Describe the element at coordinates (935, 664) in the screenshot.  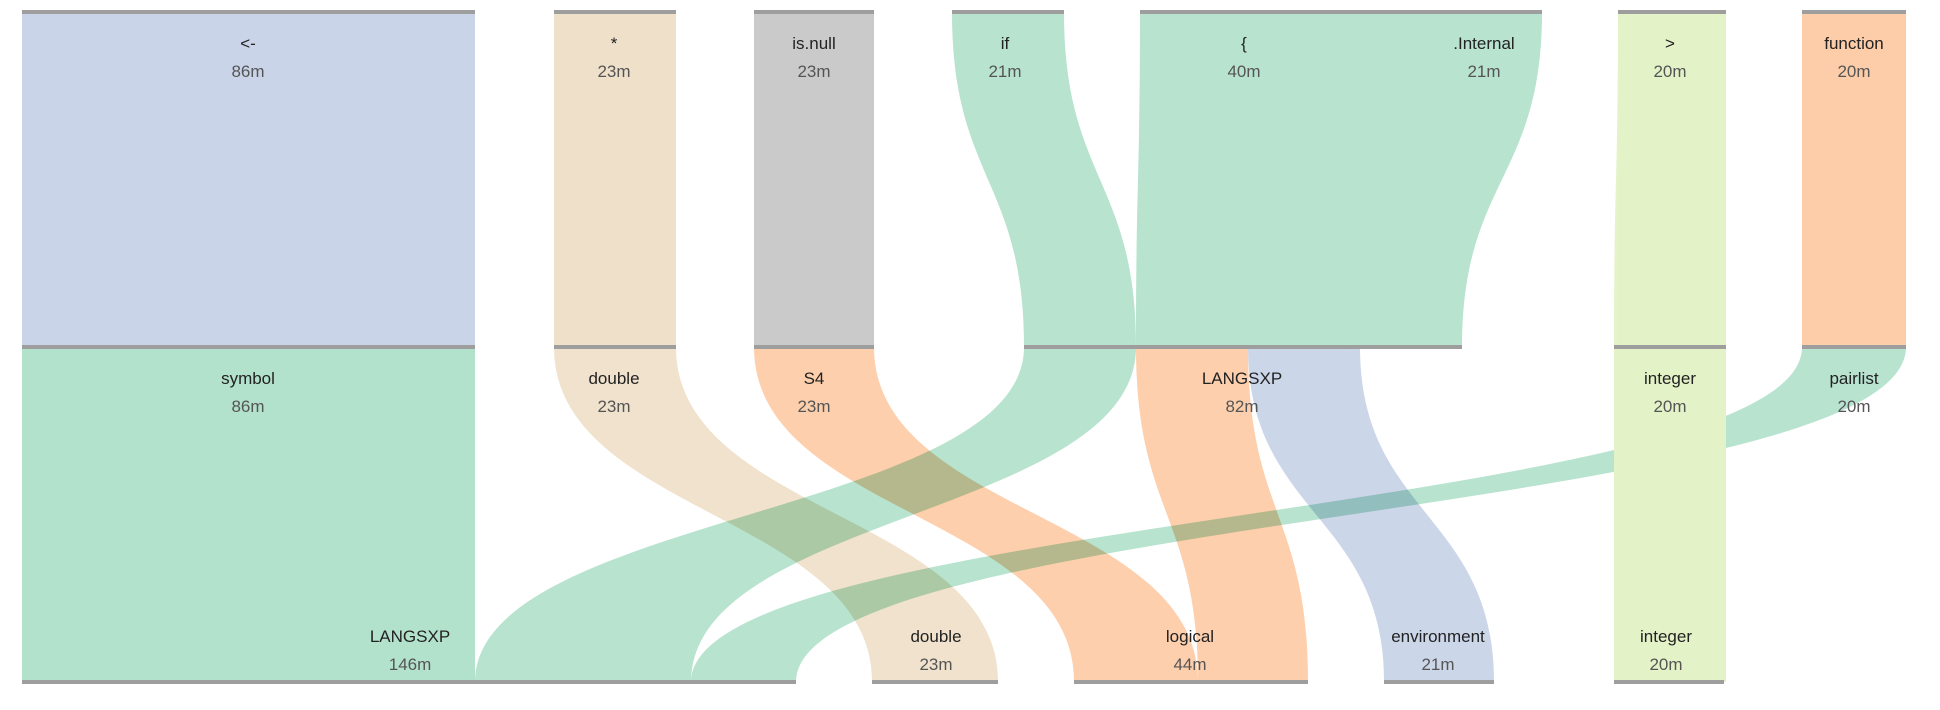
I see `node-value-n2_1: 23m` at that location.